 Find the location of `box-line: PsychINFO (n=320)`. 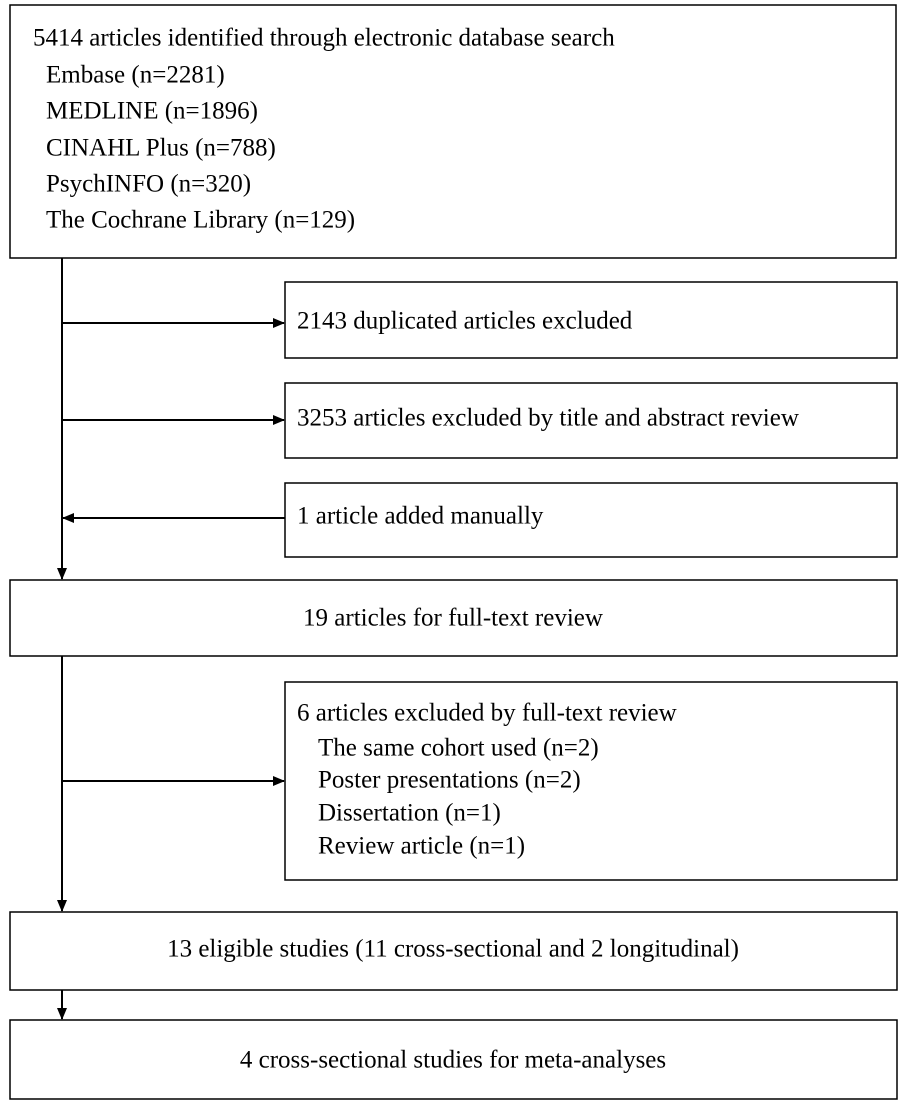

box-line: PsychINFO (n=320) is located at coordinates (148, 184).